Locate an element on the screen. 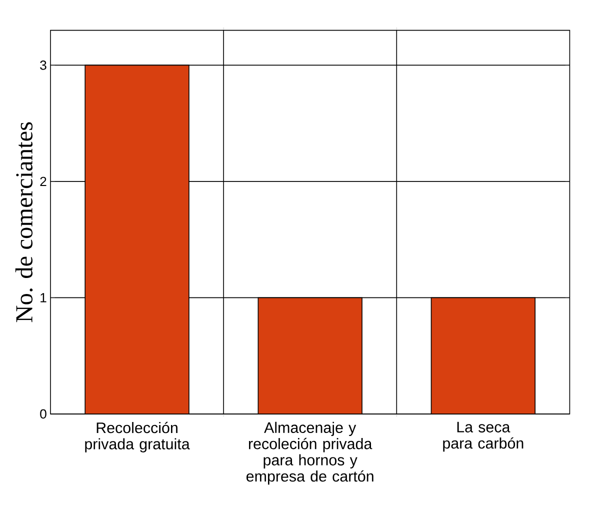 The width and height of the screenshot is (600, 506). x-tick-label: Recolección privada gratuita is located at coordinates (137, 437).